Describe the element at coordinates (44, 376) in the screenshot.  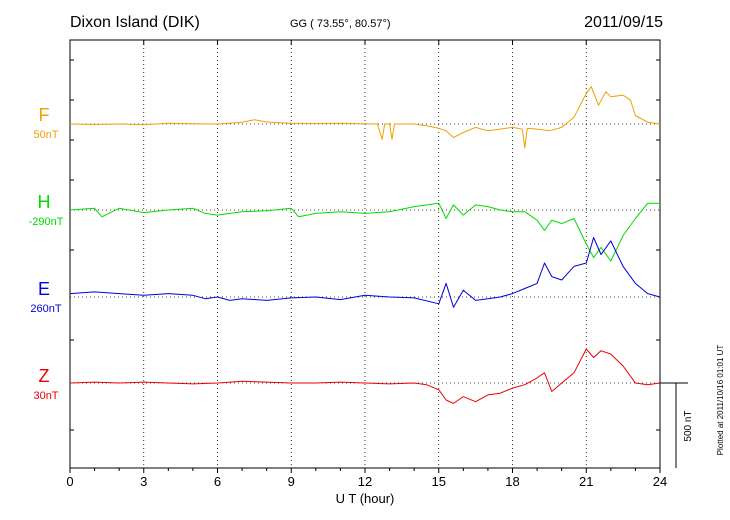
I see `series-name-z: Z` at that location.